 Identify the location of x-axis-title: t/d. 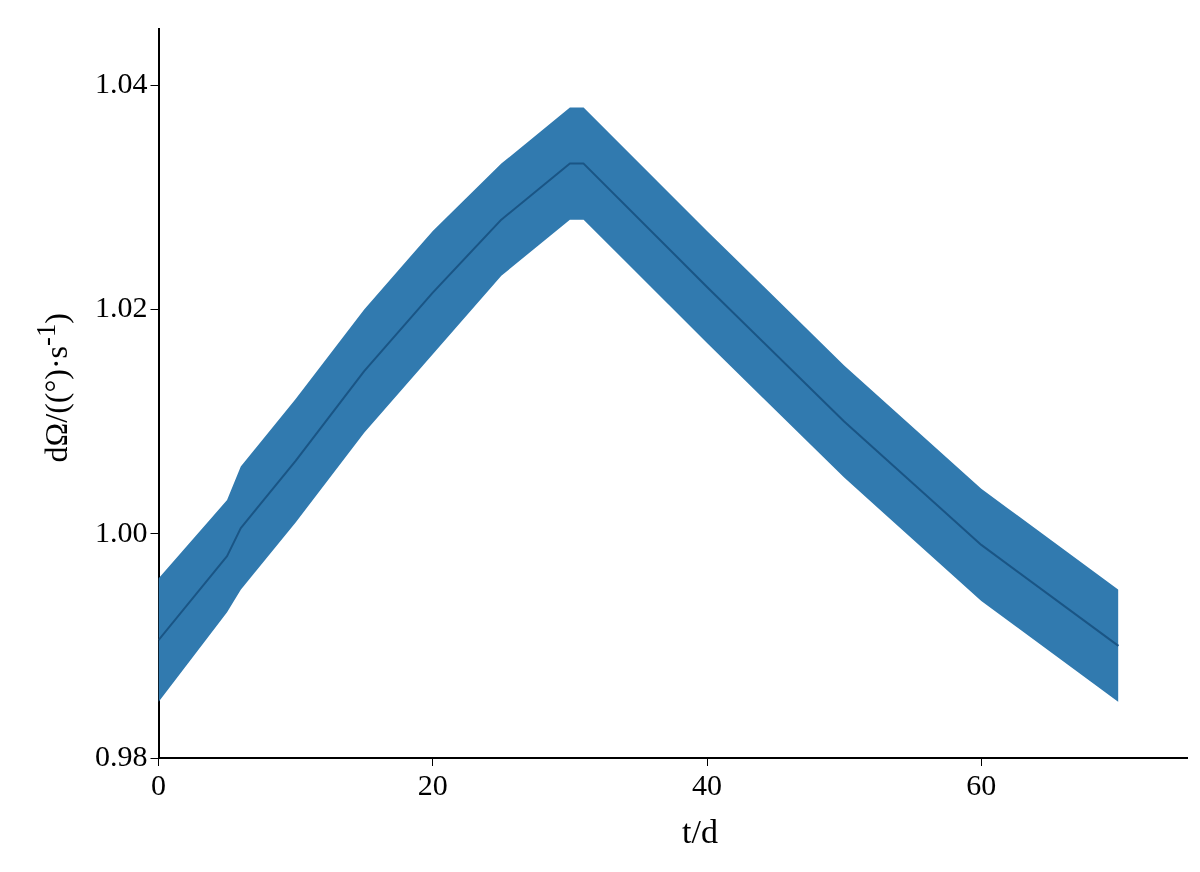
(700, 832).